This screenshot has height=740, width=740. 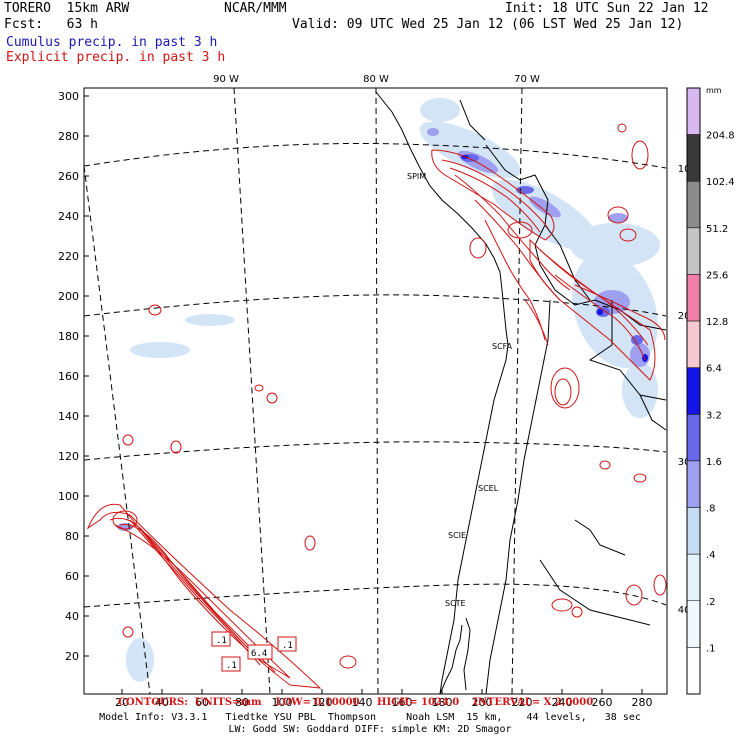 What do you see at coordinates (402, 702) in the screenshot?
I see `x-tick-label: 160` at bounding box center [402, 702].